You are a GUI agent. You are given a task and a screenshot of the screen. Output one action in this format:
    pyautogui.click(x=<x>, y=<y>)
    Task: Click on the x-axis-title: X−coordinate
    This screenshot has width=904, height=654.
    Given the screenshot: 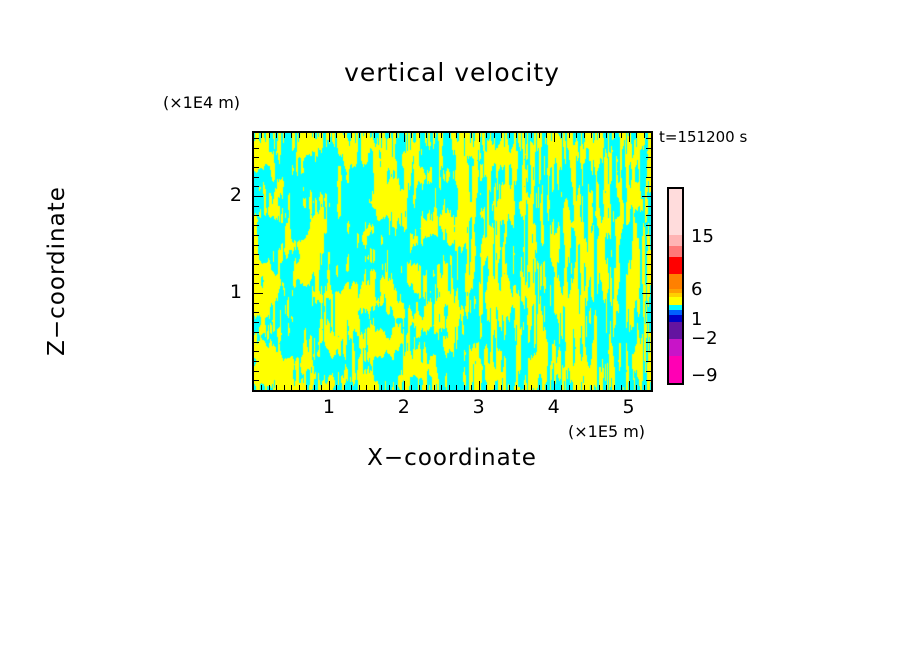 What is the action you would take?
    pyautogui.click(x=452, y=458)
    